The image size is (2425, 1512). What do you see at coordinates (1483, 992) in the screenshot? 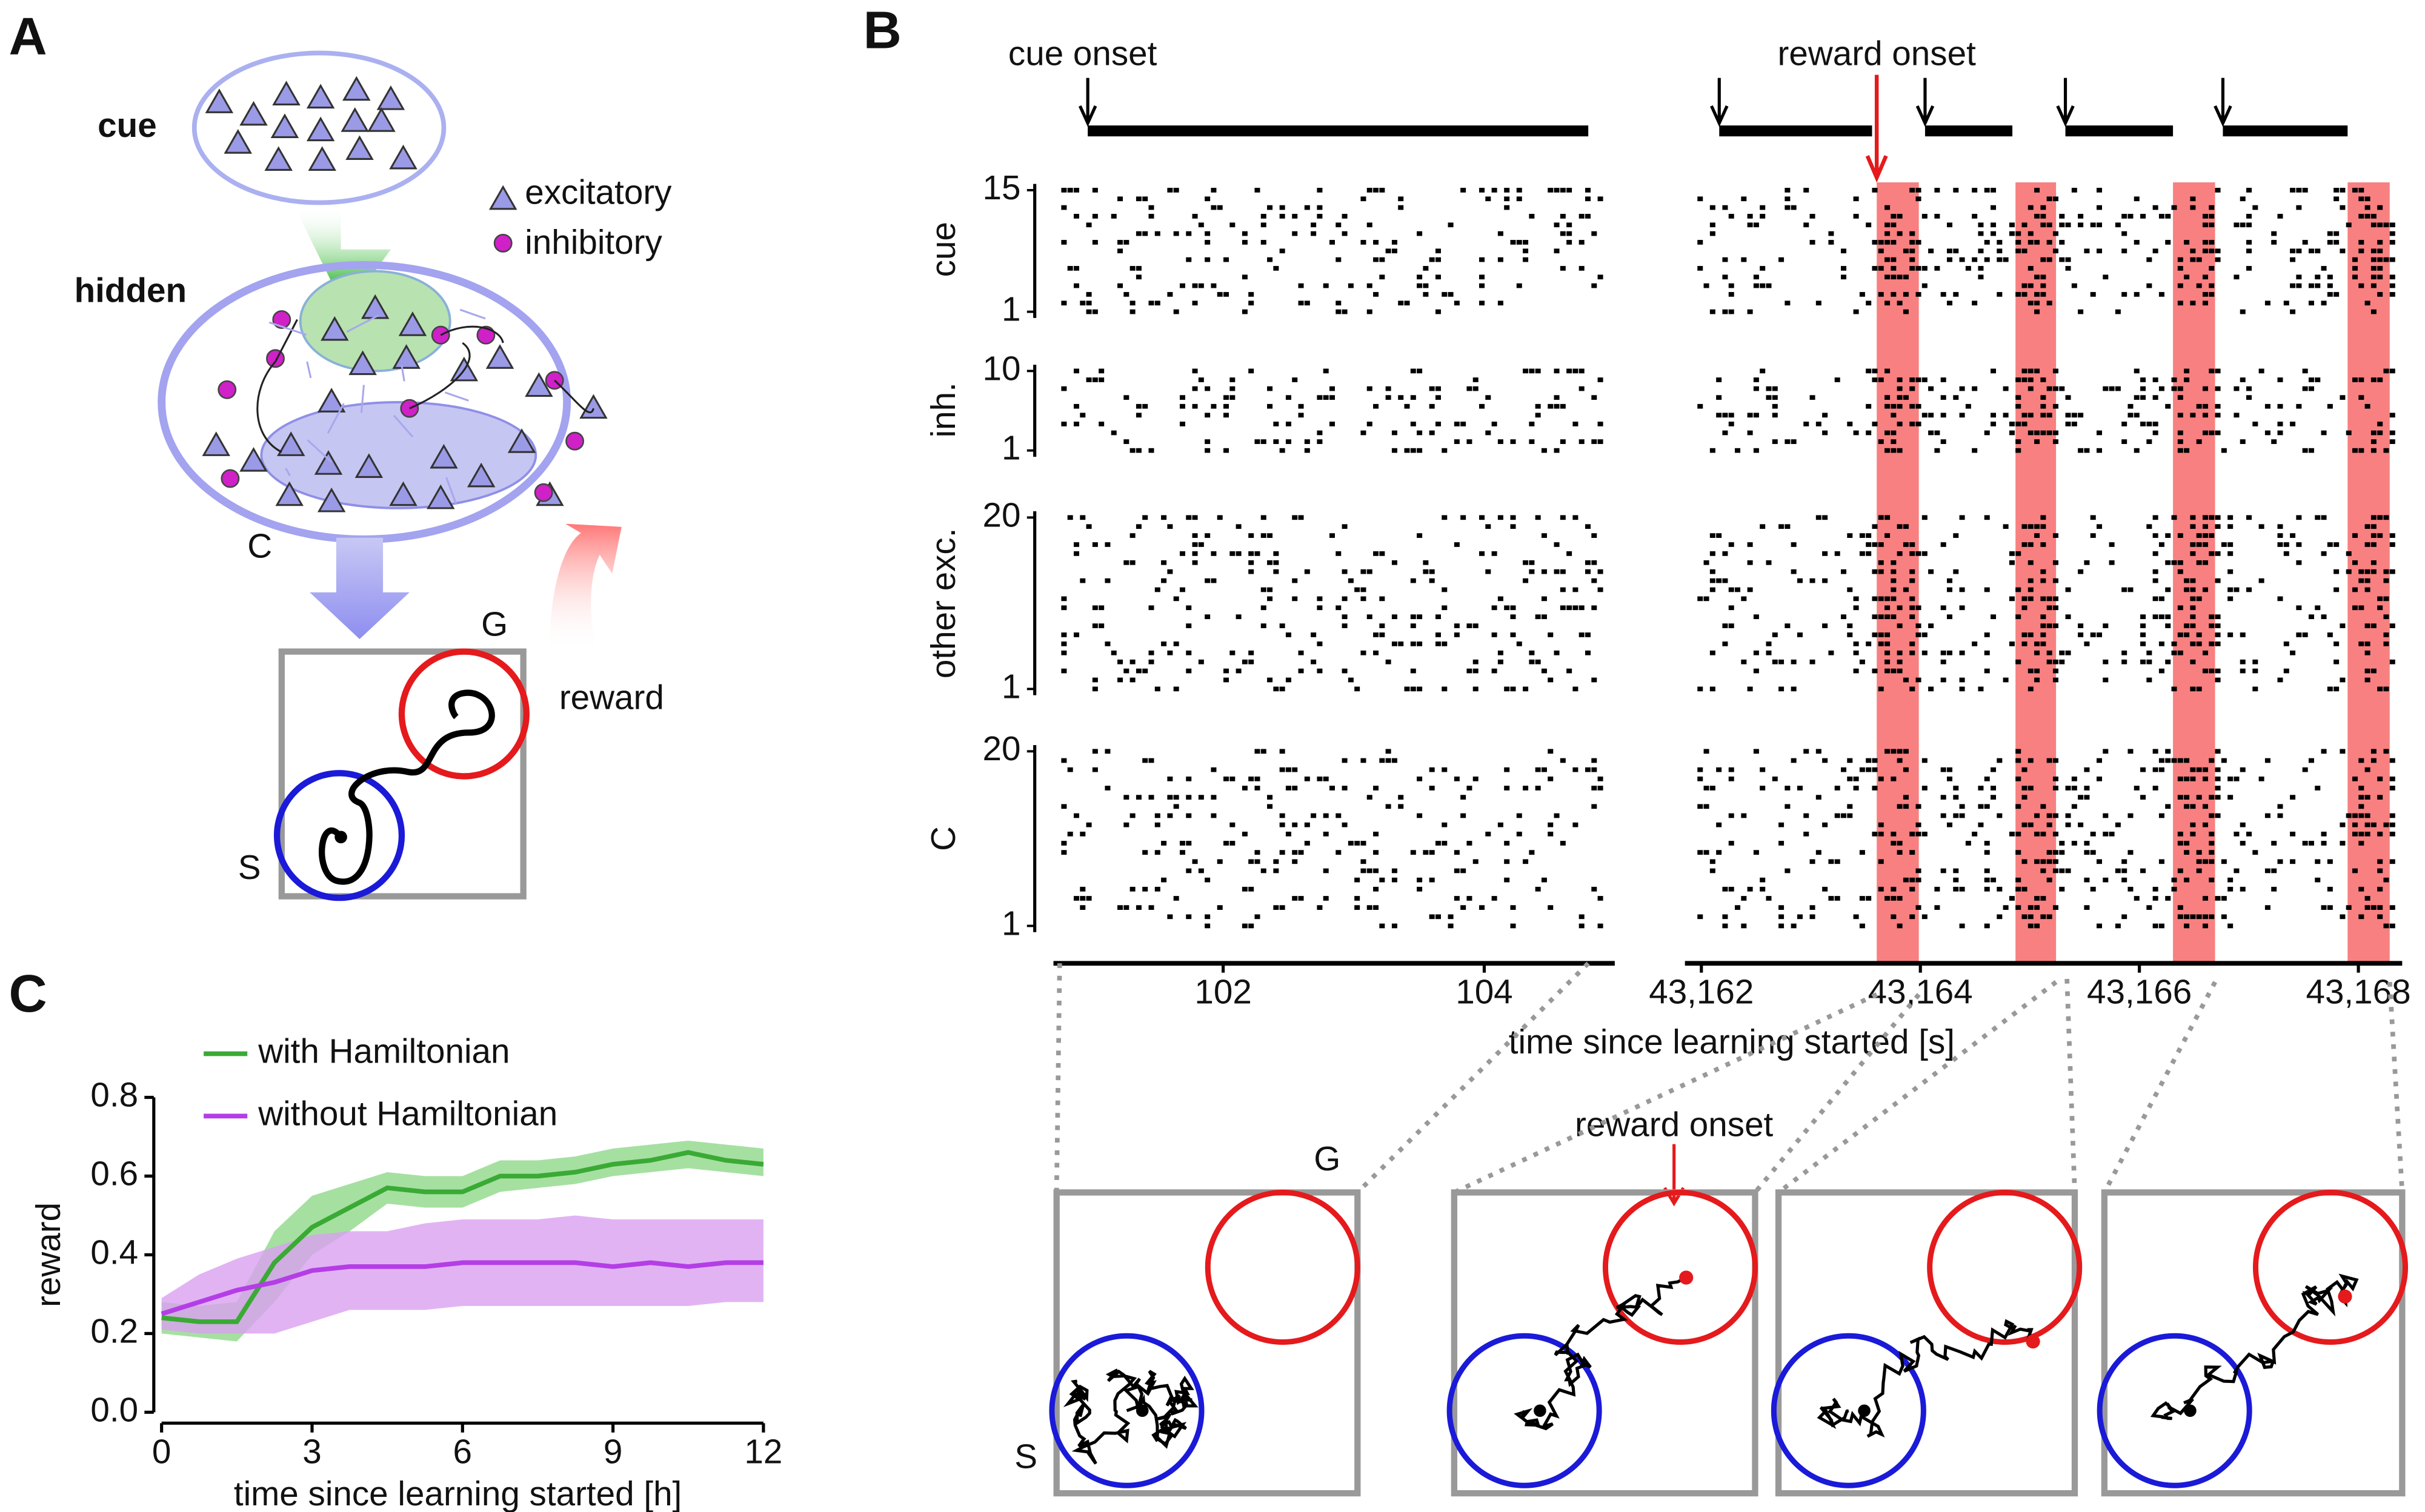
I see `x-tick-label: 104` at bounding box center [1483, 992].